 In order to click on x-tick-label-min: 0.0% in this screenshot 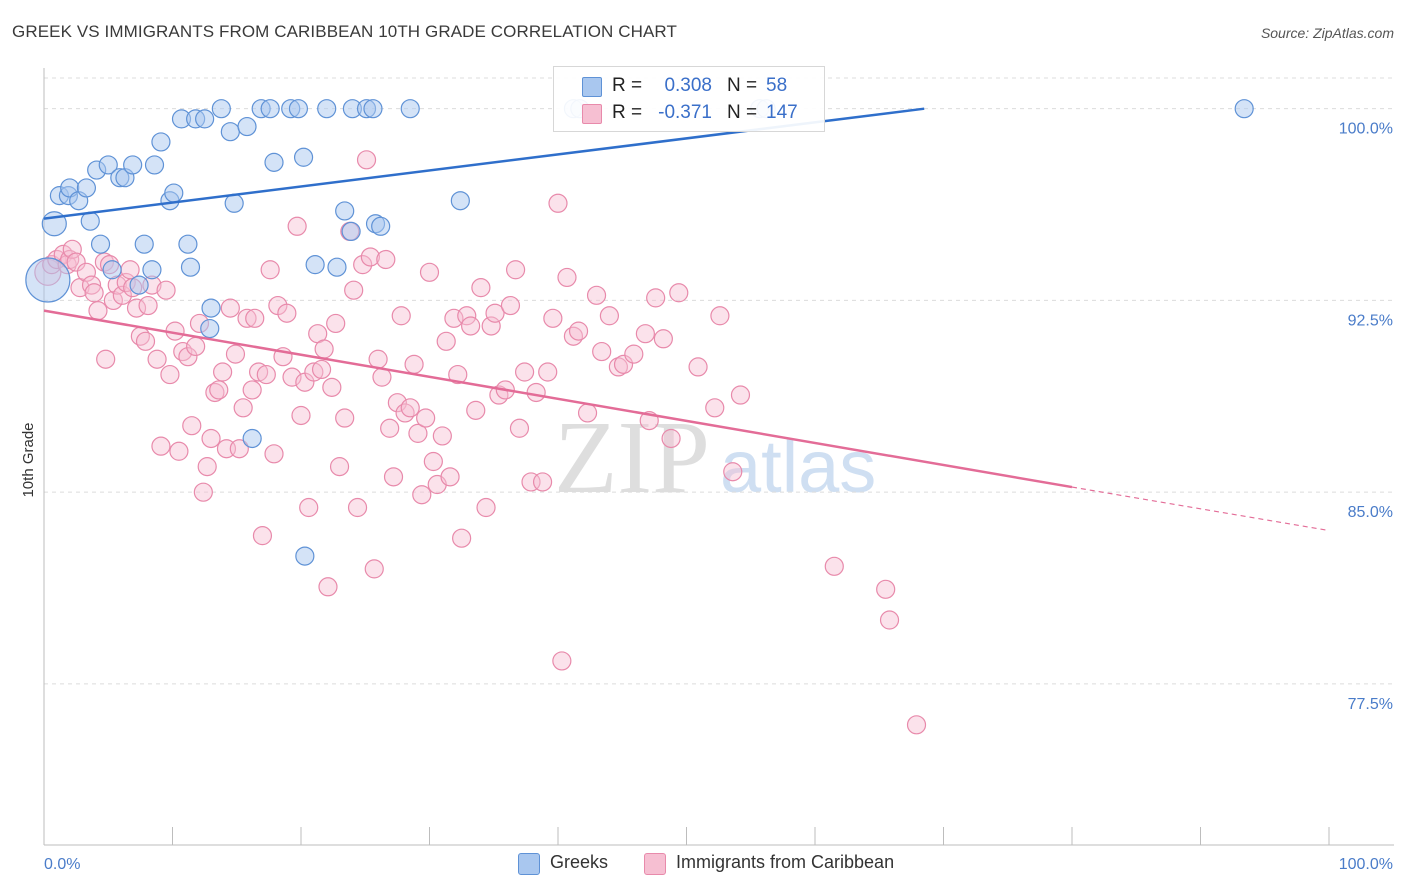, I will do `click(62, 864)`.